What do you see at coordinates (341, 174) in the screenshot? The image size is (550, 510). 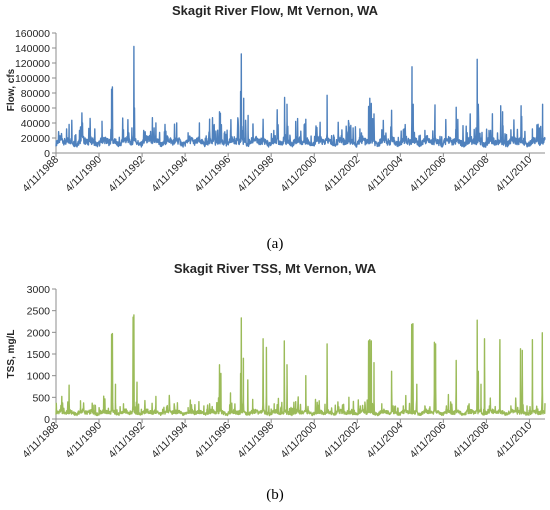 I see `flow-x-tick-label: 4/11/2002` at bounding box center [341, 174].